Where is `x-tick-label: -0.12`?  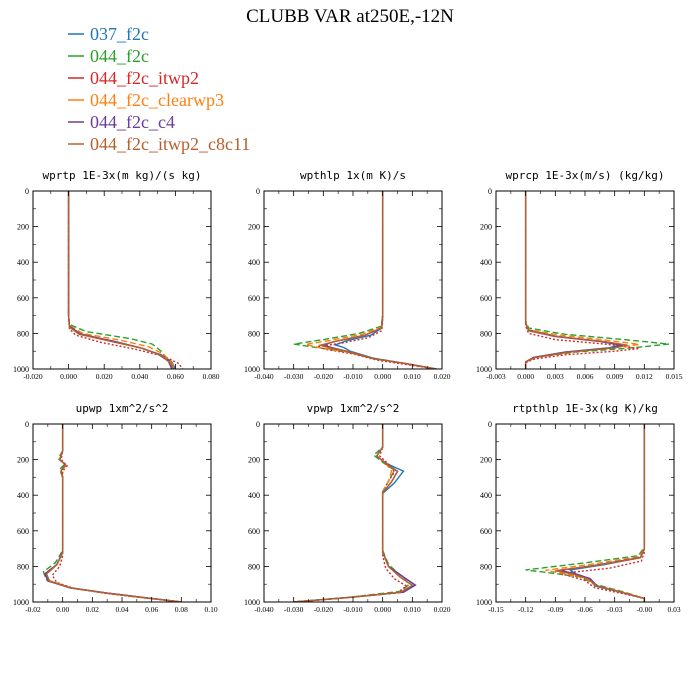 x-tick-label: -0.12 is located at coordinates (526, 609).